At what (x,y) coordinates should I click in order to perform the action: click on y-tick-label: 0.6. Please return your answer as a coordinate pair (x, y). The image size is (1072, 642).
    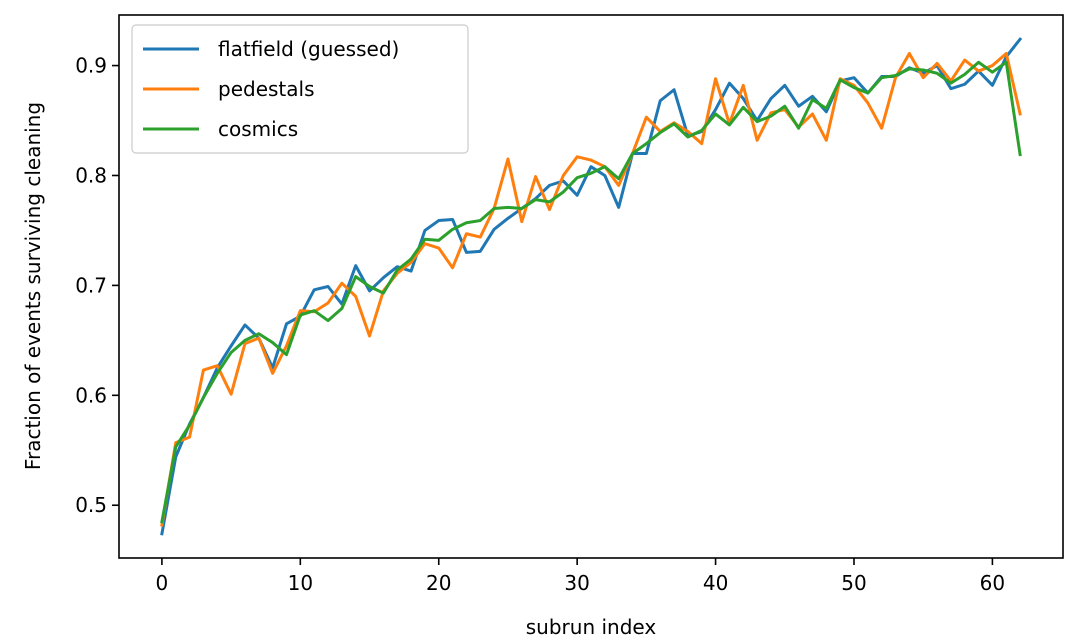
    Looking at the image, I should click on (91, 395).